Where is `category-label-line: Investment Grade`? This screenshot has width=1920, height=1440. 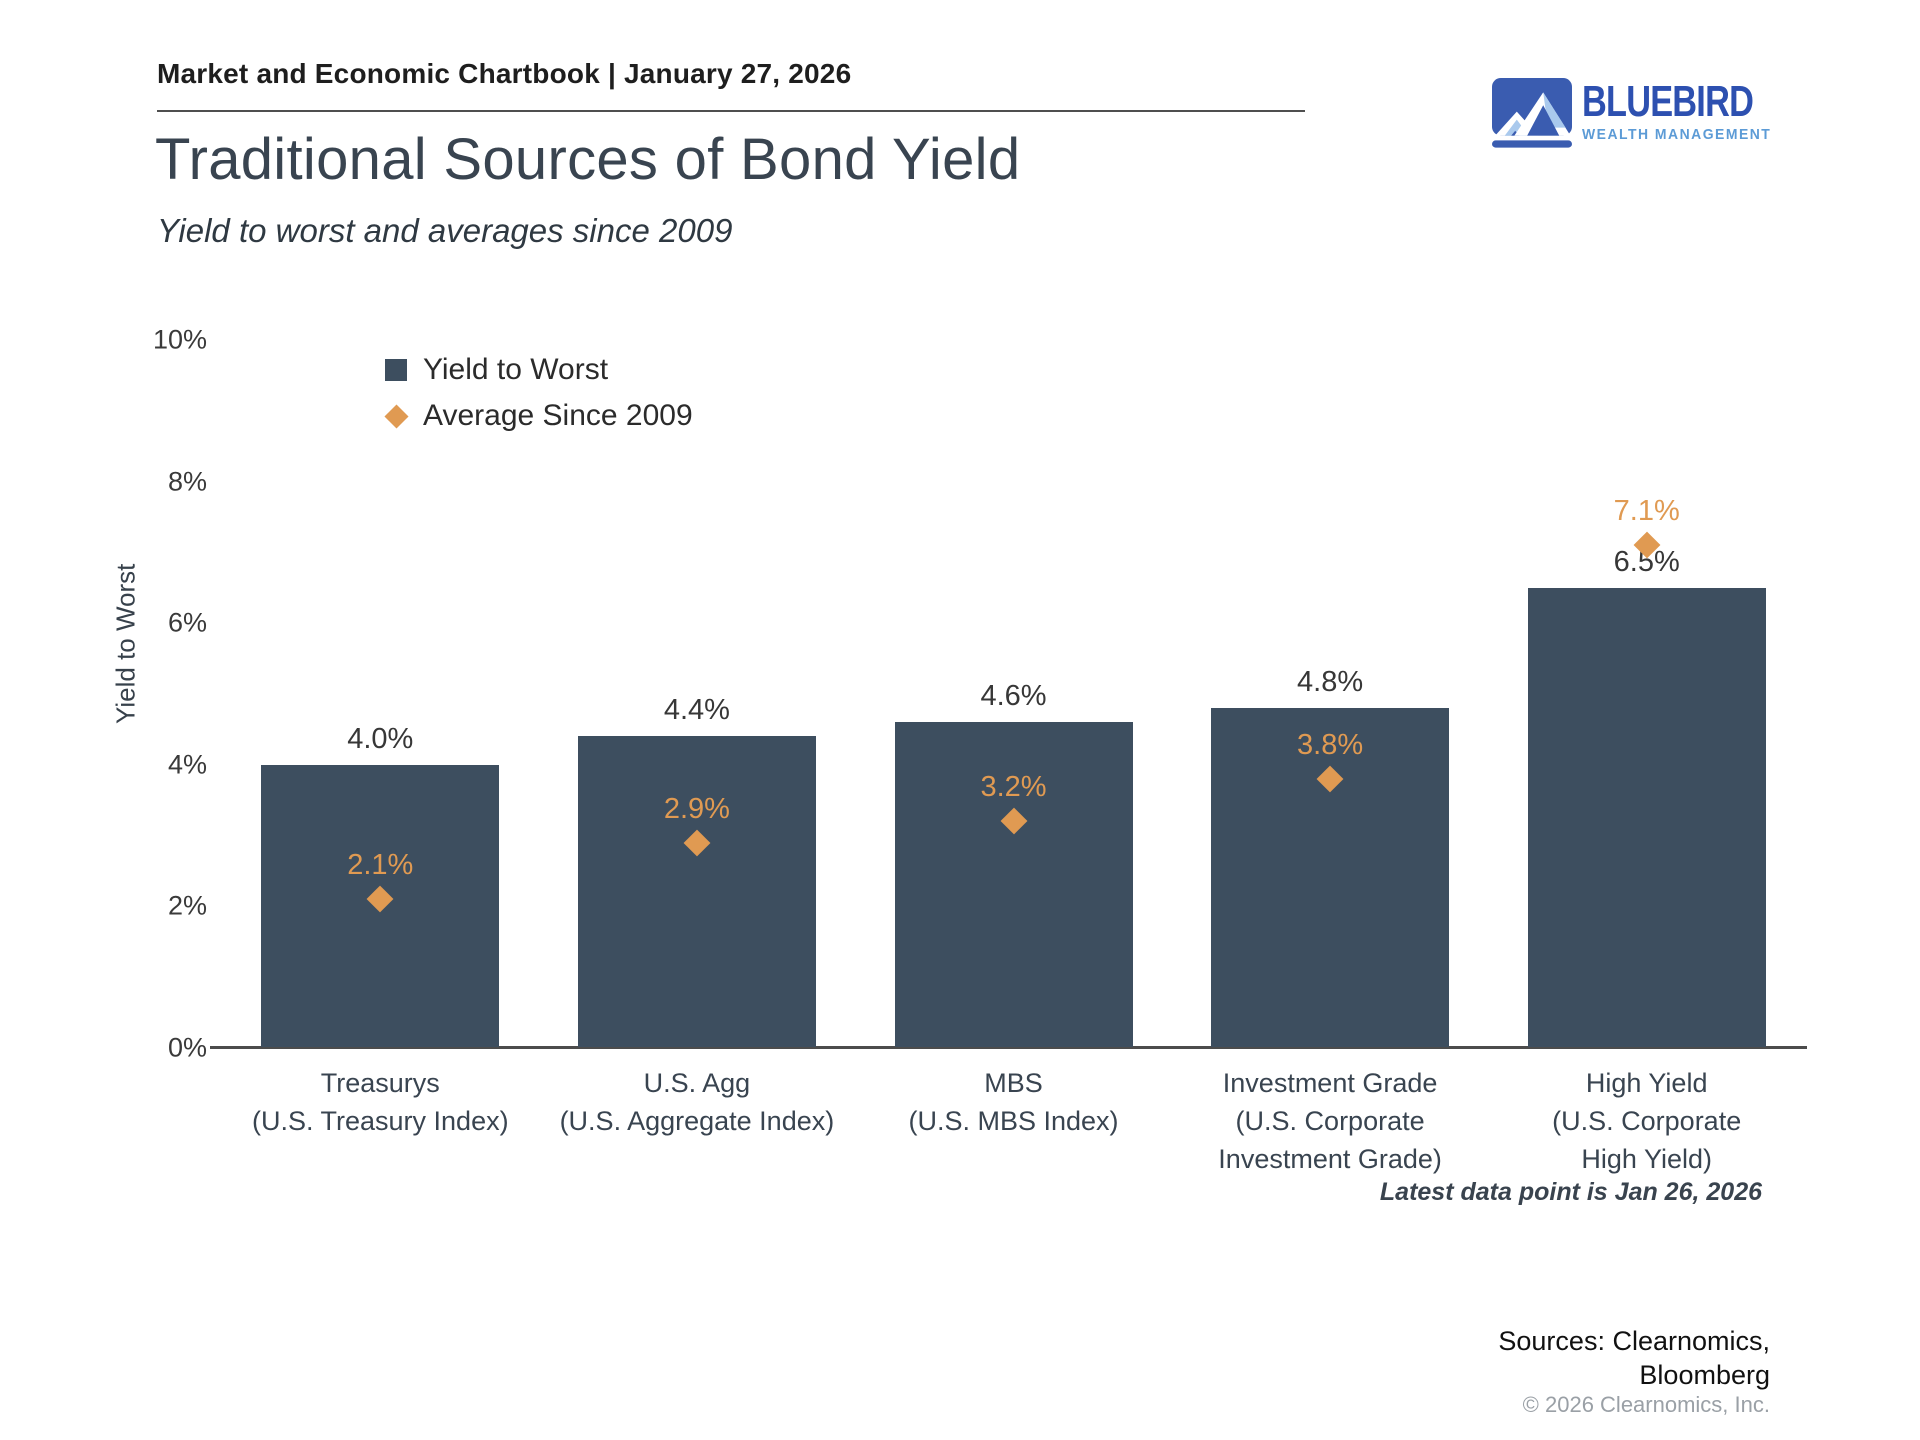
category-label-line: Investment Grade is located at coordinates (1330, 1083).